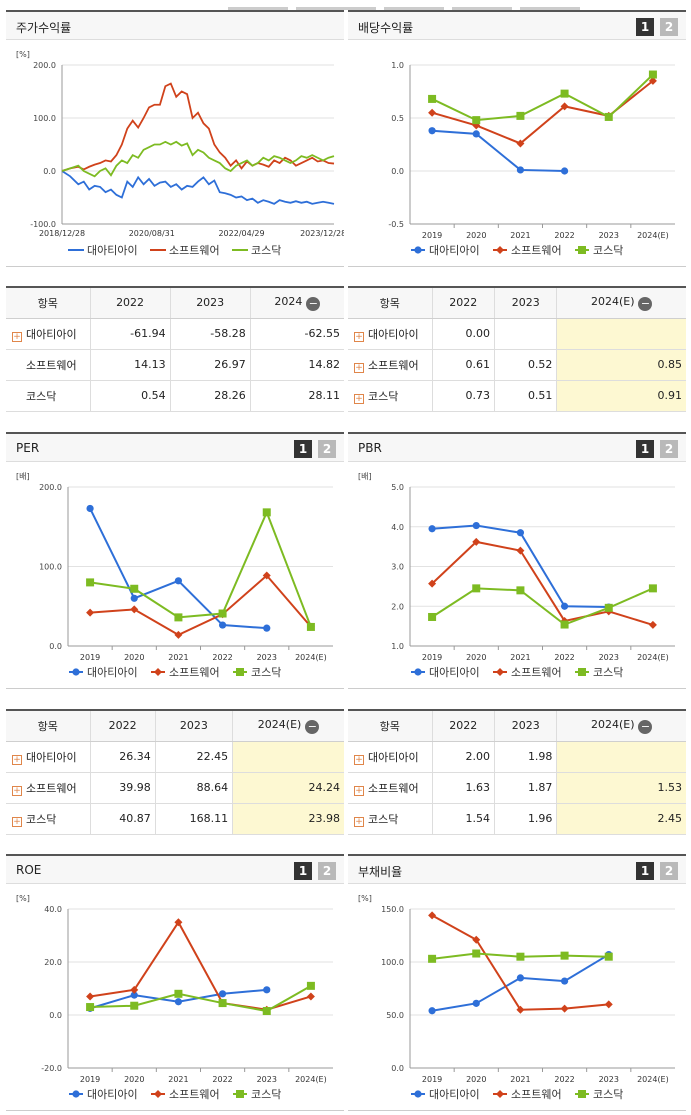 The width and height of the screenshot is (691, 1115). What do you see at coordinates (90, 657) in the screenshot?
I see `x-tick-label: 2019` at bounding box center [90, 657].